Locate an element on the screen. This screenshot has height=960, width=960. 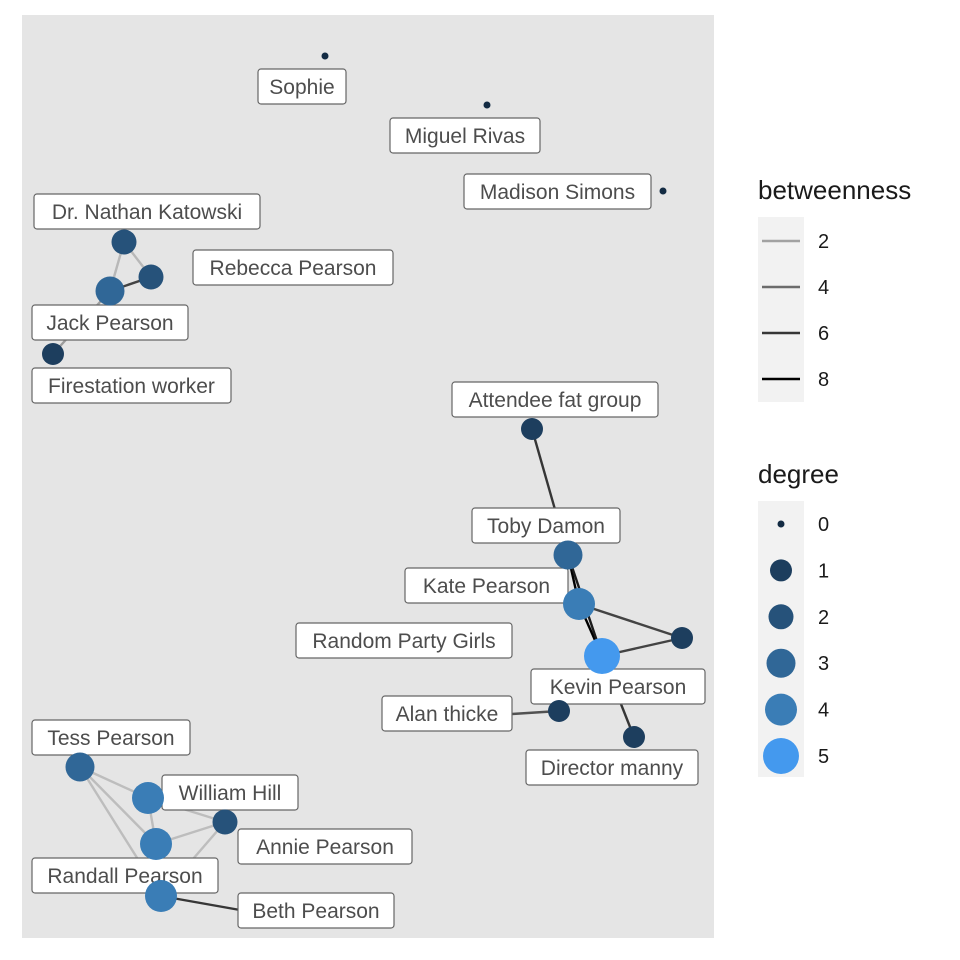
node-rebecca is located at coordinates (151, 277).